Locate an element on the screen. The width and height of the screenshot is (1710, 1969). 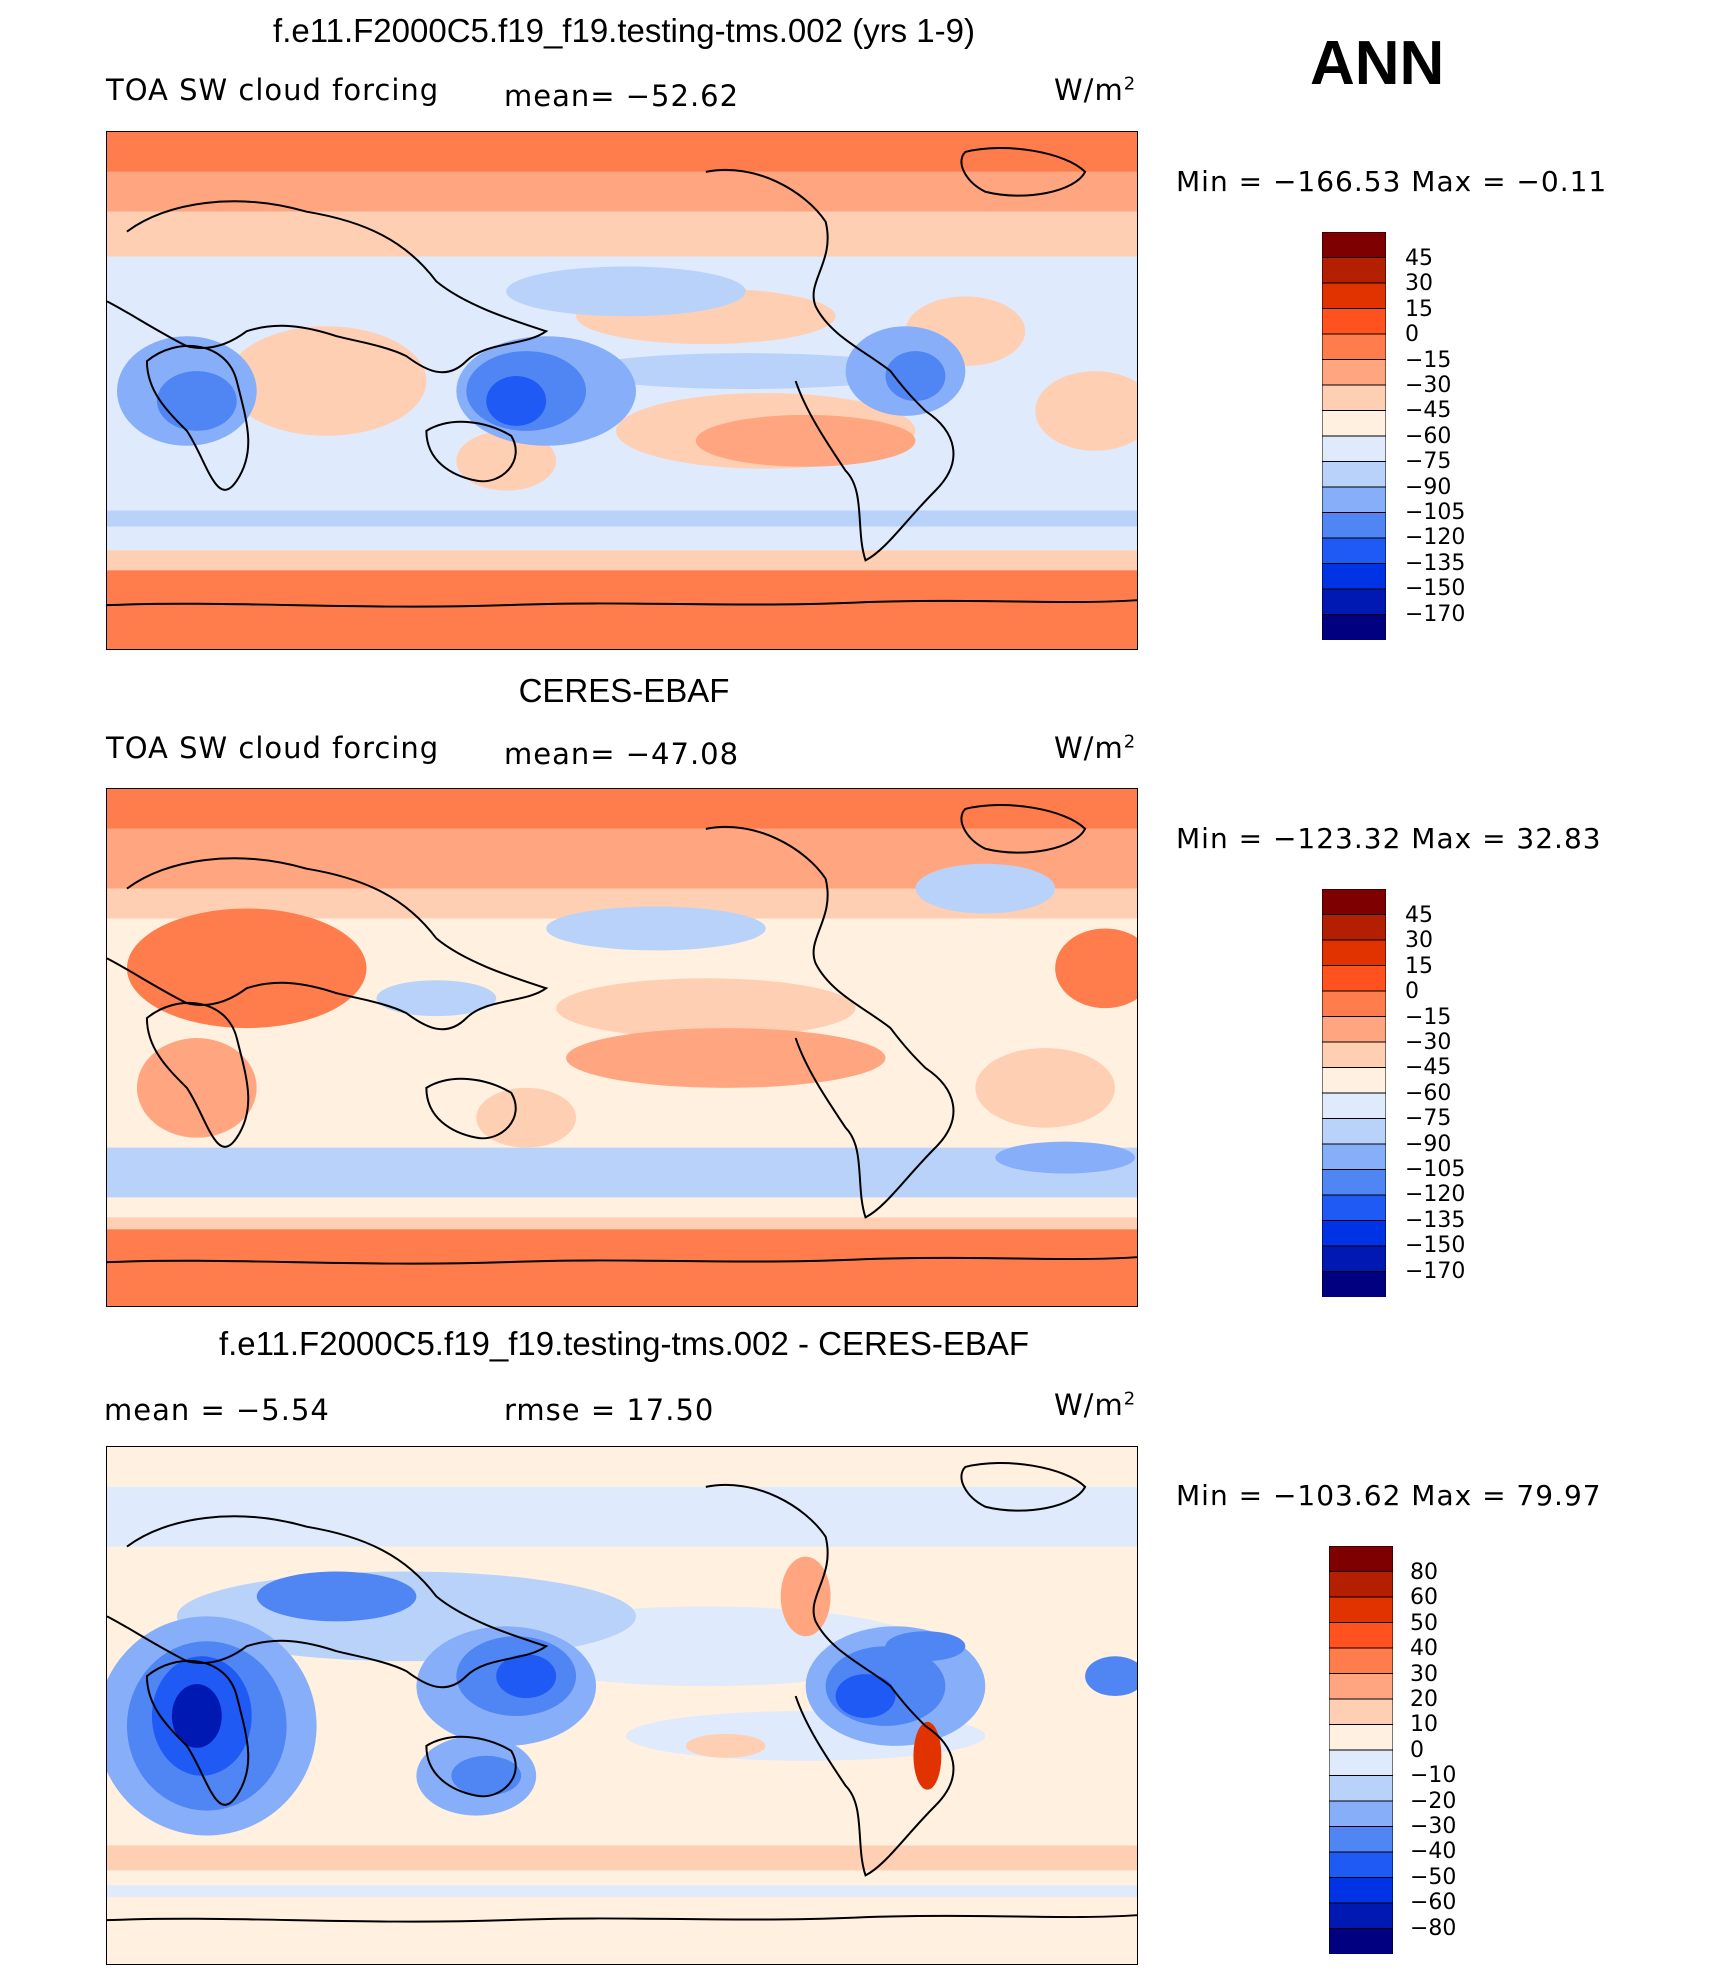
cb2-label: −105 is located at coordinates (1435, 1170).